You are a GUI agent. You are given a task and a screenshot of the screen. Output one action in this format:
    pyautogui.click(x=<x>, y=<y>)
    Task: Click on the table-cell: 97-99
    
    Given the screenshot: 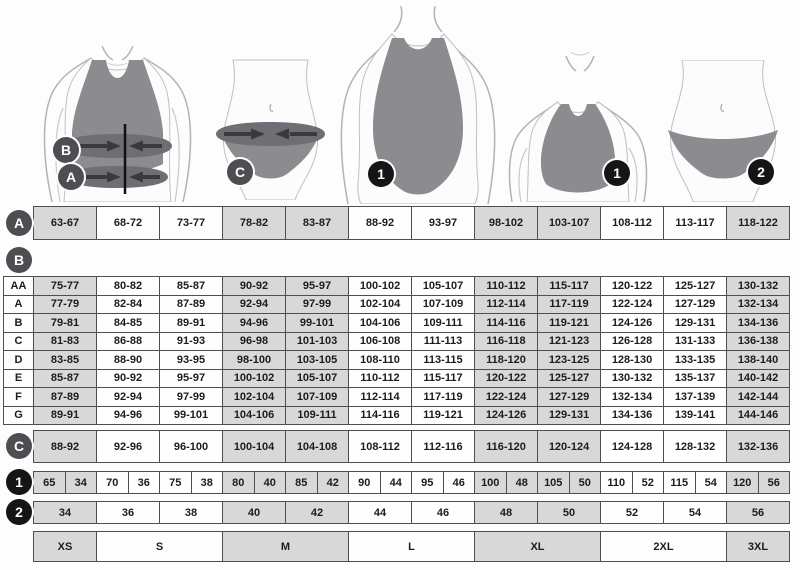 What is the action you would take?
    pyautogui.click(x=191, y=397)
    